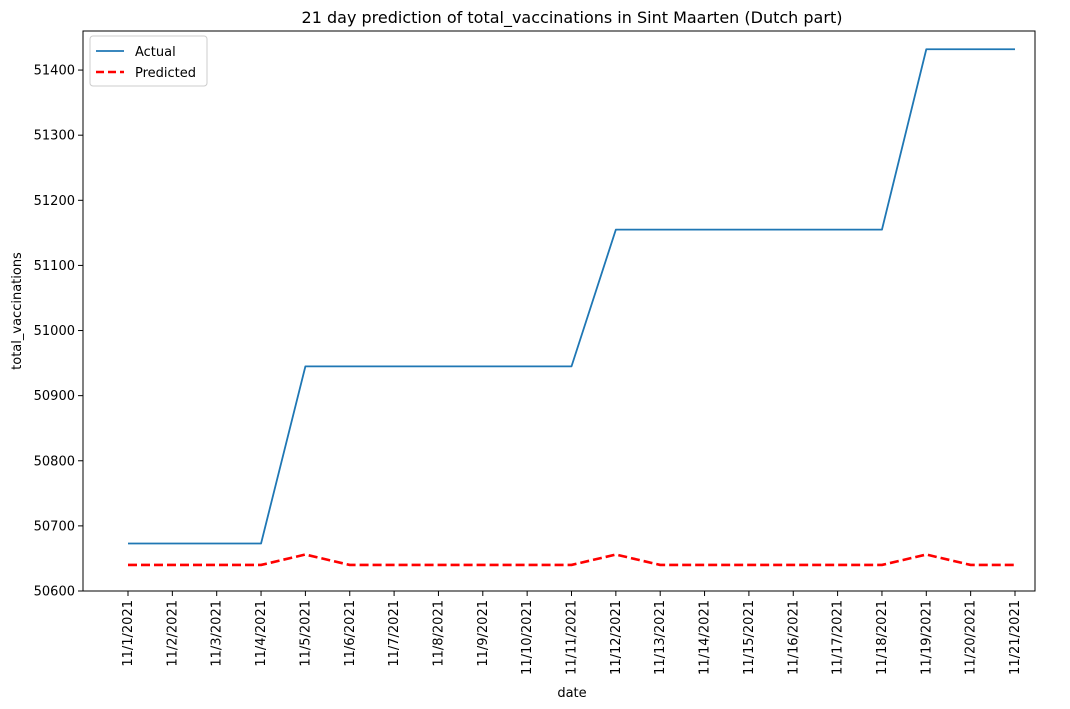  What do you see at coordinates (749, 637) in the screenshot?
I see `x-tick-label: 11/15/2021` at bounding box center [749, 637].